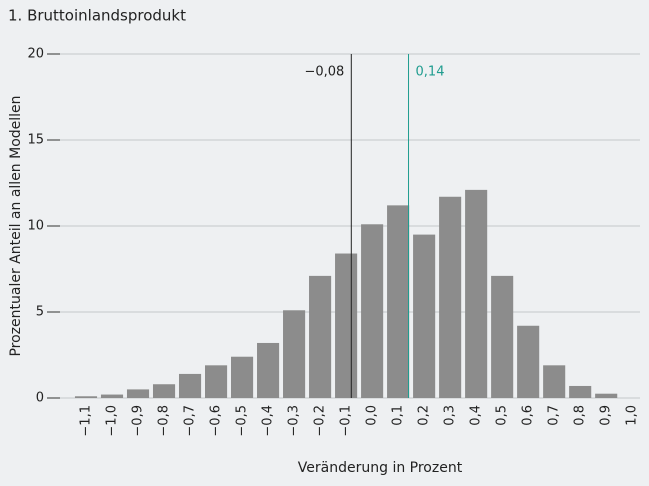  Describe the element at coordinates (190, 421) in the screenshot. I see `x-tick-label: −0,7` at that location.